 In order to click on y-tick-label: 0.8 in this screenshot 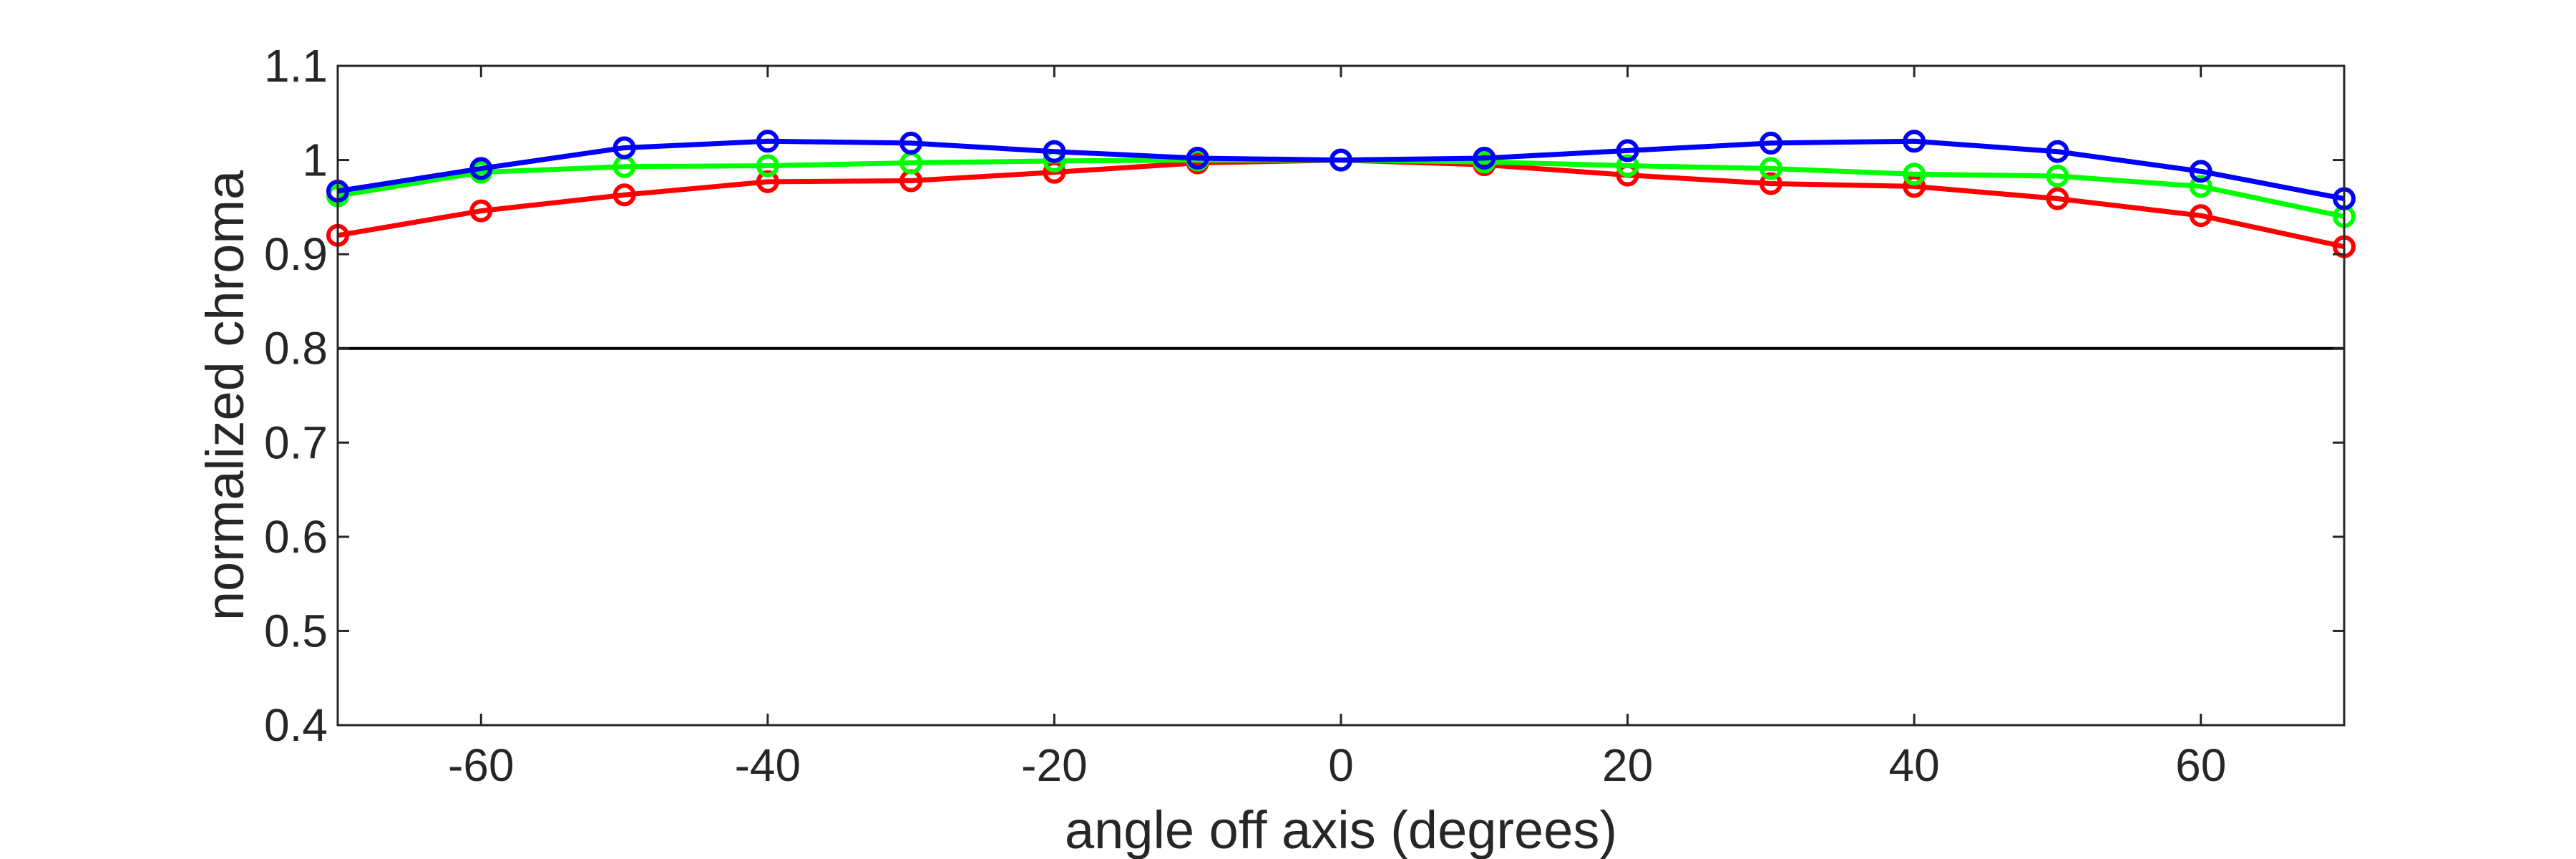, I will do `click(296, 348)`.